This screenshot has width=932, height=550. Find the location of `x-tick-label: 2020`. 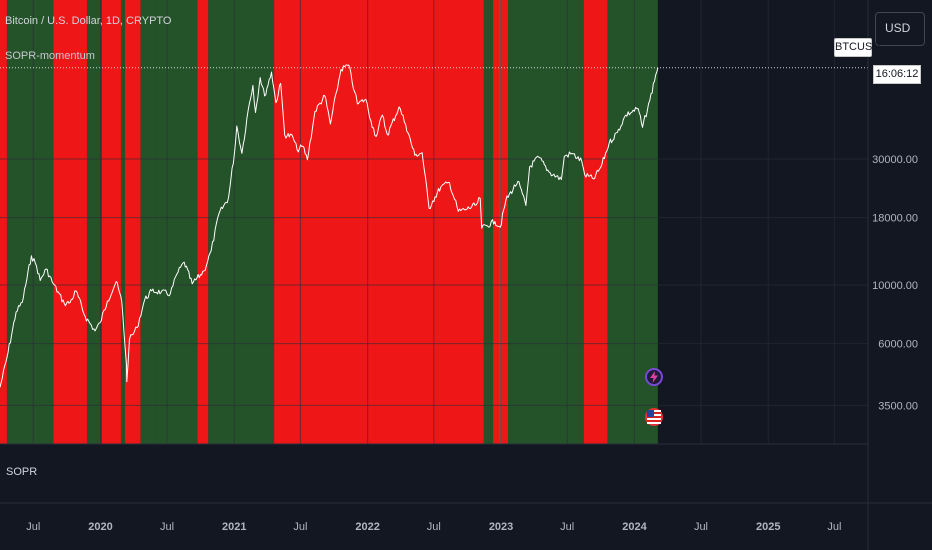

x-tick-label: 2020 is located at coordinates (100, 527).